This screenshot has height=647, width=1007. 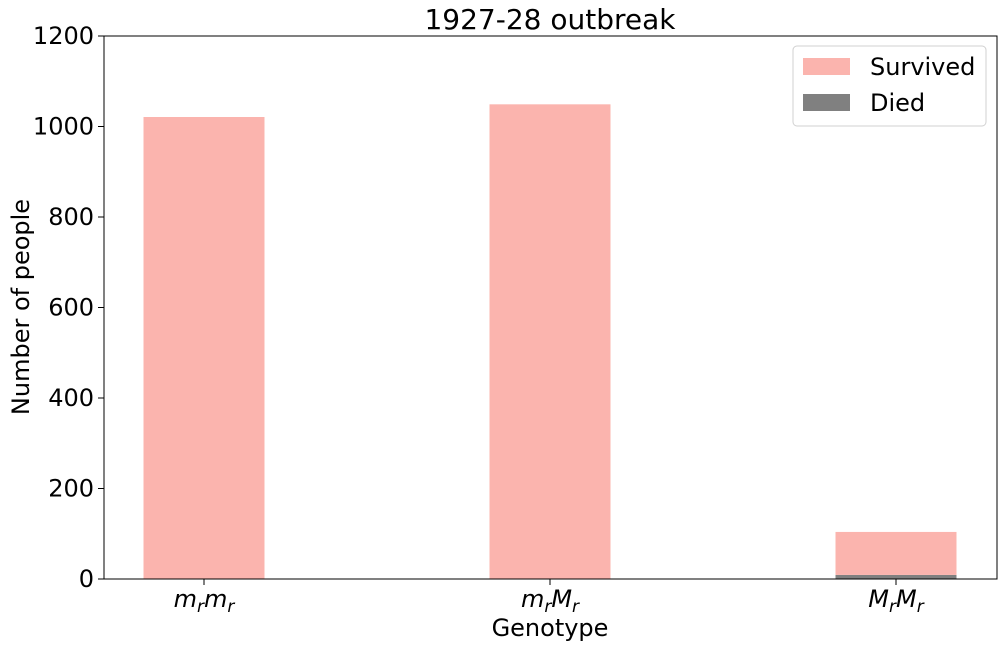 What do you see at coordinates (63, 36) in the screenshot?
I see `y-tick-label: 1200` at bounding box center [63, 36].